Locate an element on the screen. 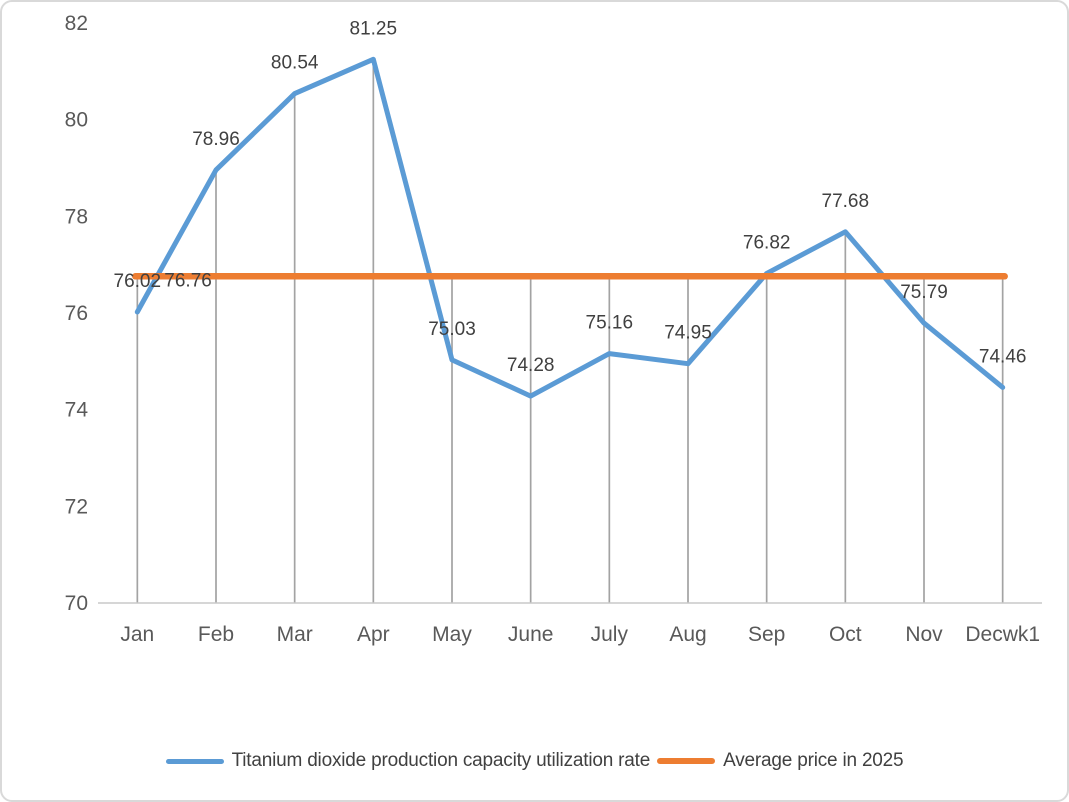  x-axis-tick-label-Nov: Nov is located at coordinates (924, 634).